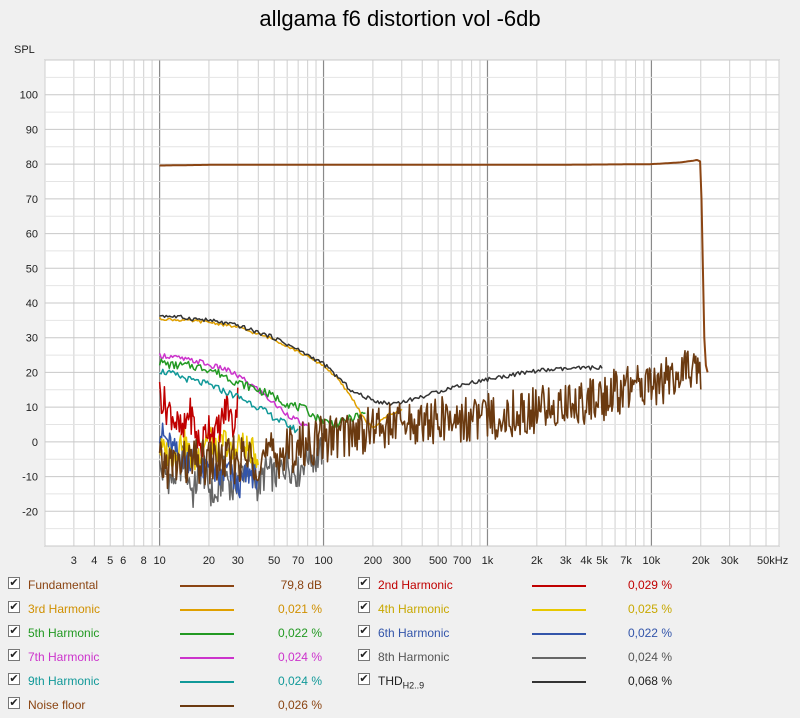 Image resolution: width=800 pixels, height=718 pixels. What do you see at coordinates (30, 512) in the screenshot?
I see `y-tick-label: -20` at bounding box center [30, 512].